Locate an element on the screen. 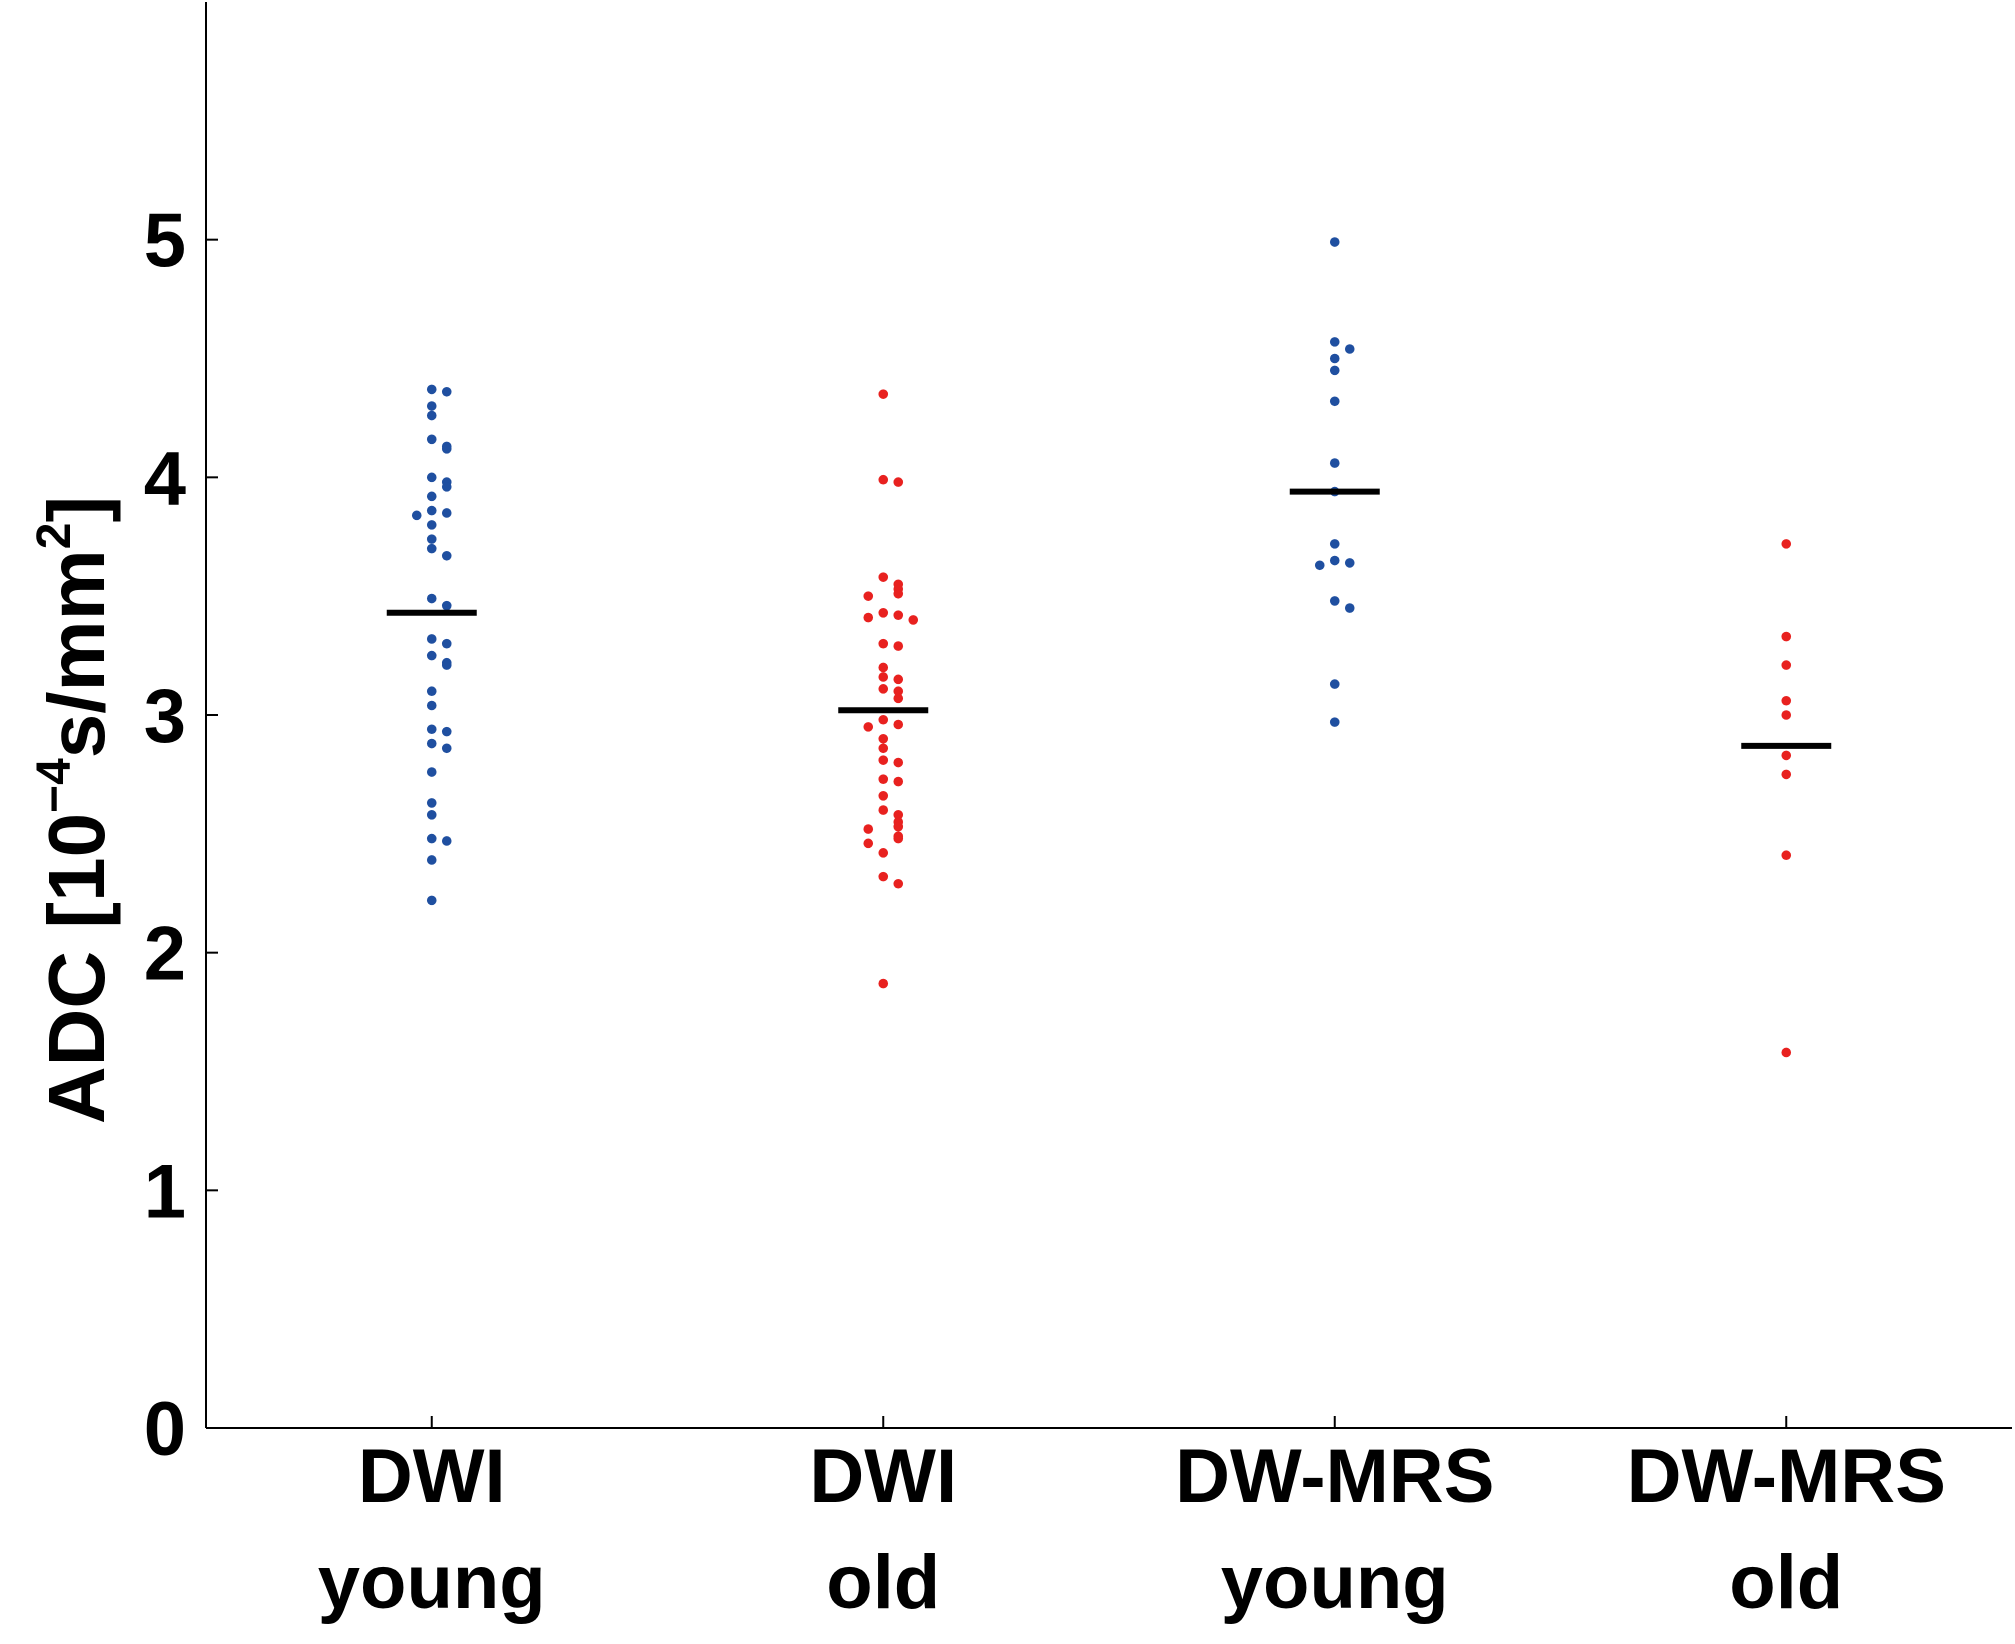  y-tick-label: 0 is located at coordinates (165, 1429).